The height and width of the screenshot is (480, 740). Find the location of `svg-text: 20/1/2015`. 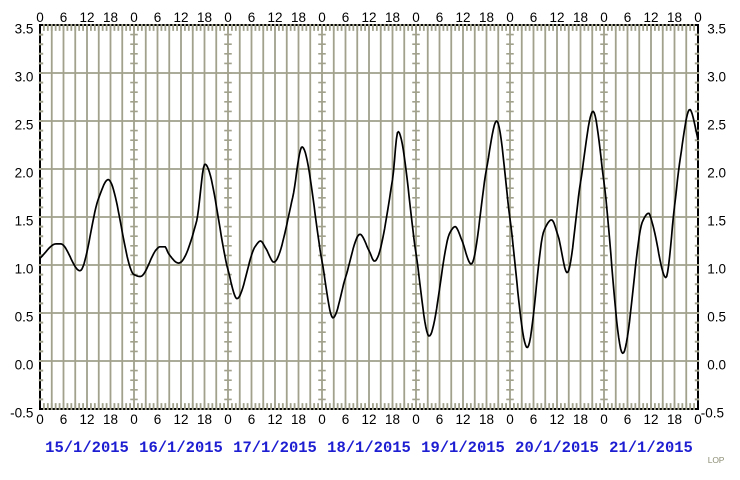

svg-text: 20/1/2015 is located at coordinates (557, 448).